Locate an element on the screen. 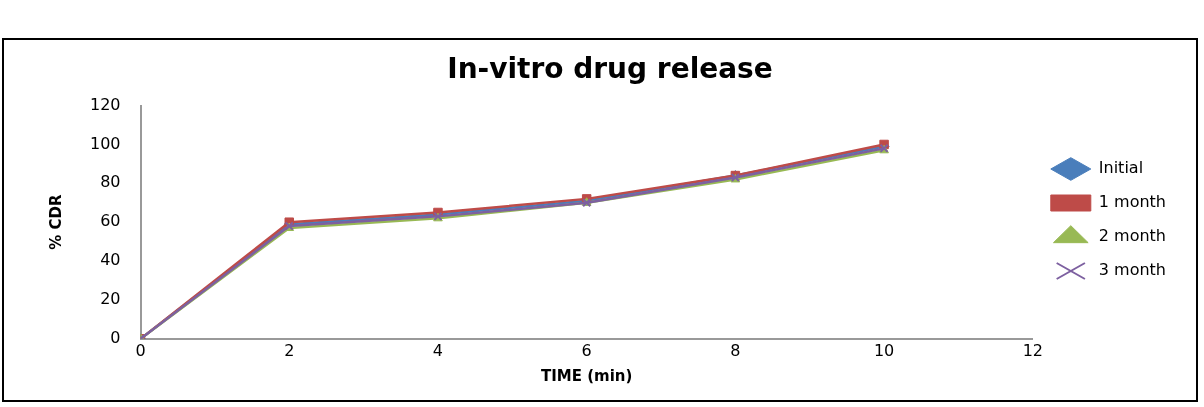 This screenshot has width=1204, height=407. legend-label: 1 month is located at coordinates (1132, 202).